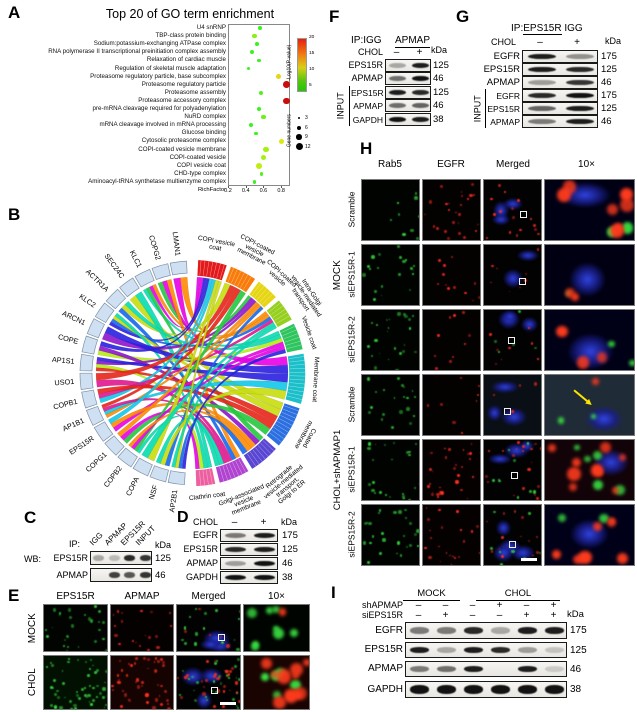 This screenshot has width=637, height=712. What do you see at coordinates (306, 127) in the screenshot?
I see `size-legend-tick-label: 6` at bounding box center [306, 127].